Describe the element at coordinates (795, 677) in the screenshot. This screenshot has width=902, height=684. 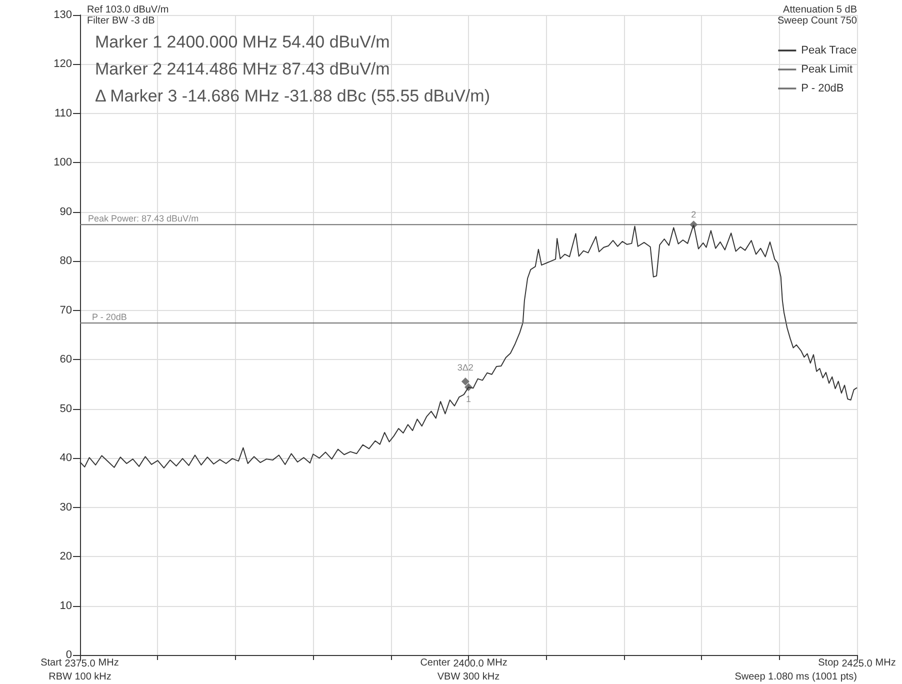
I see `text: Sweep 1.080 ms (1001 pts)` at that location.